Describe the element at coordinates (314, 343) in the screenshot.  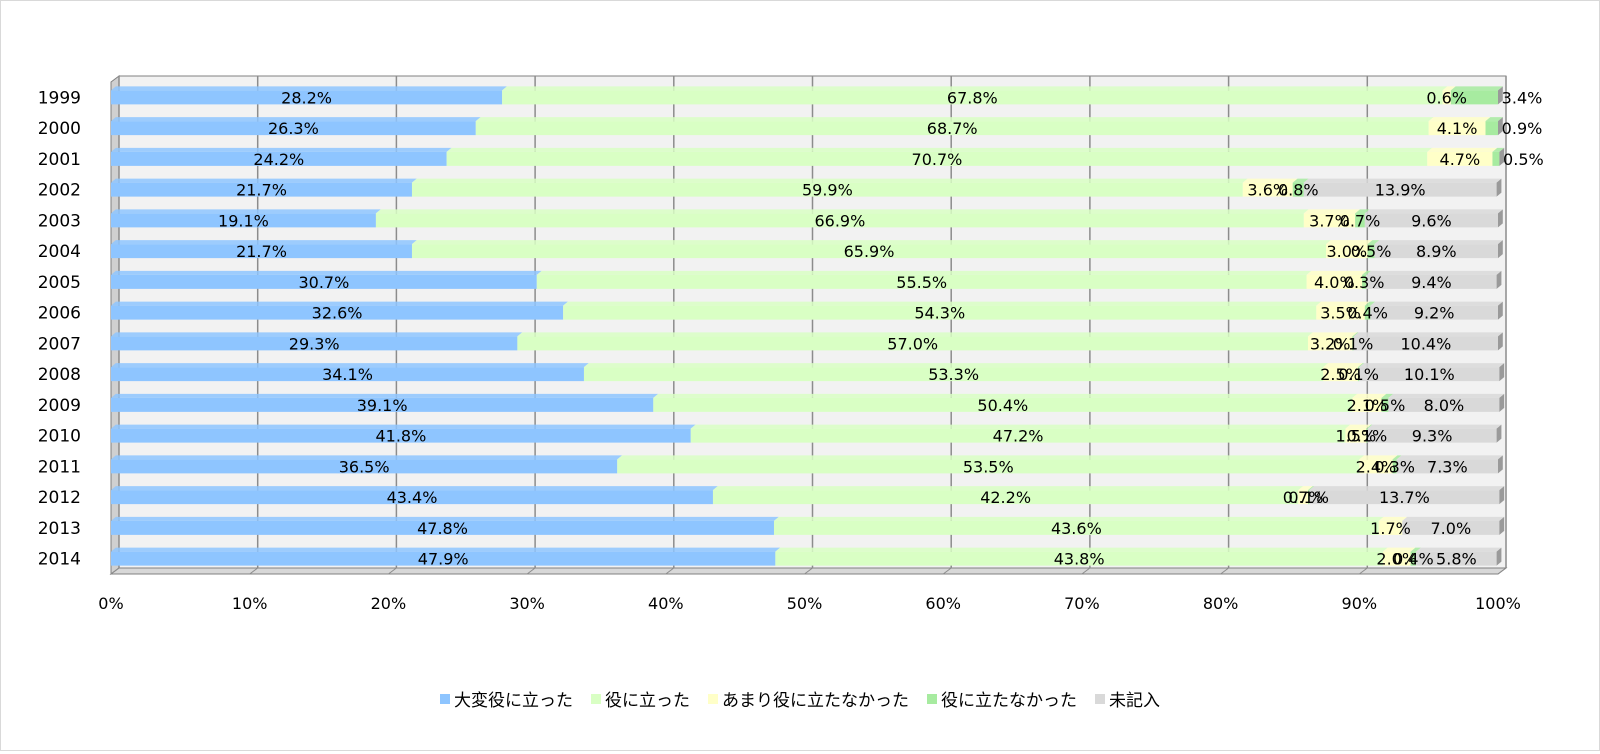
I see `data-label: 29.3%` at that location.